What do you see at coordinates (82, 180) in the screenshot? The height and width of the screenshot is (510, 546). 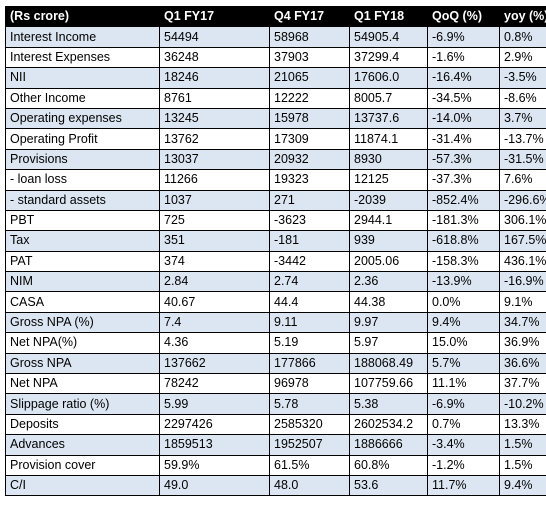 I see `cell-metric: - loan loss` at bounding box center [82, 180].